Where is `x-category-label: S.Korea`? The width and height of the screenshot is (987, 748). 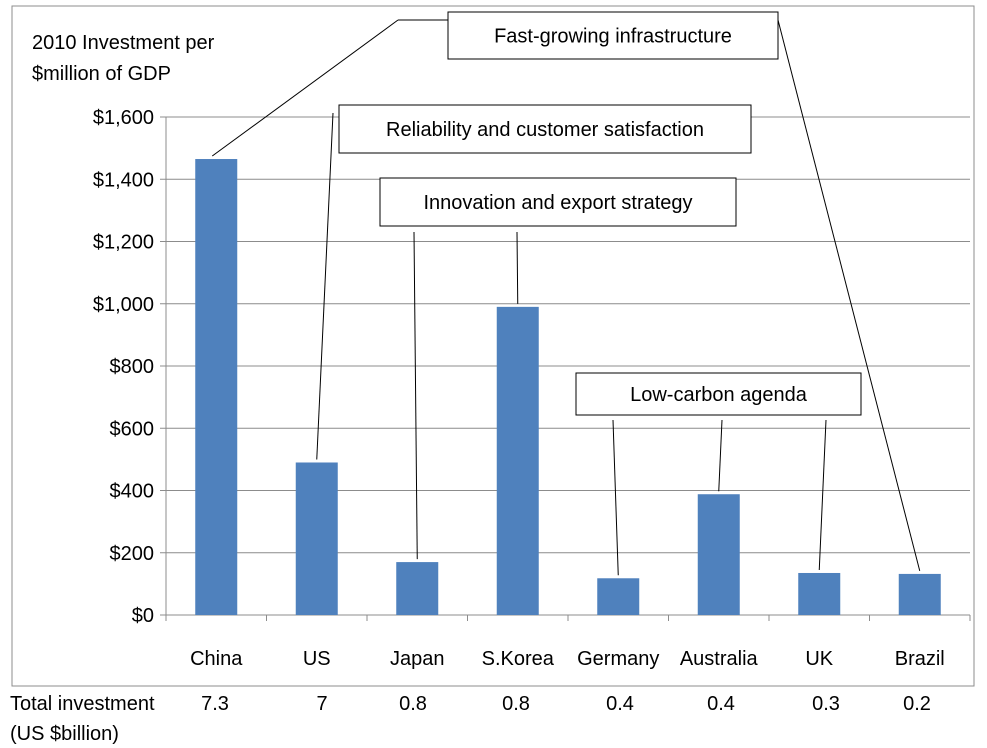 x-category-label: S.Korea is located at coordinates (518, 659).